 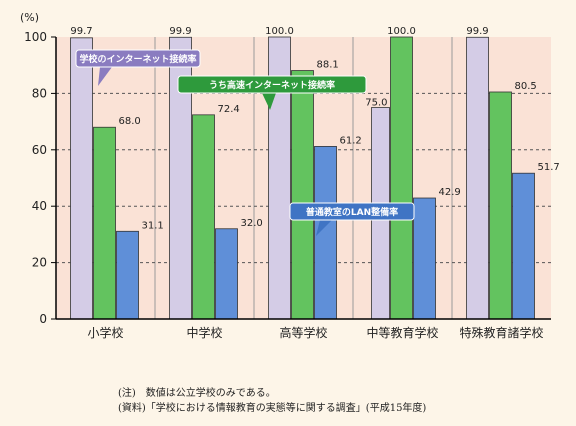 I want to click on bar-value-label: 42.9, so click(x=450, y=192).